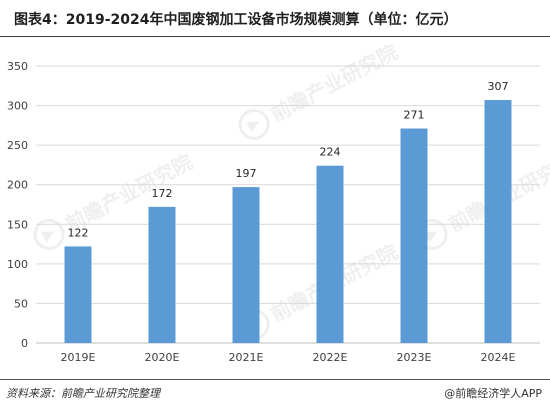  What do you see at coordinates (17, 185) in the screenshot?
I see `y-tick-label: 200` at bounding box center [17, 185].